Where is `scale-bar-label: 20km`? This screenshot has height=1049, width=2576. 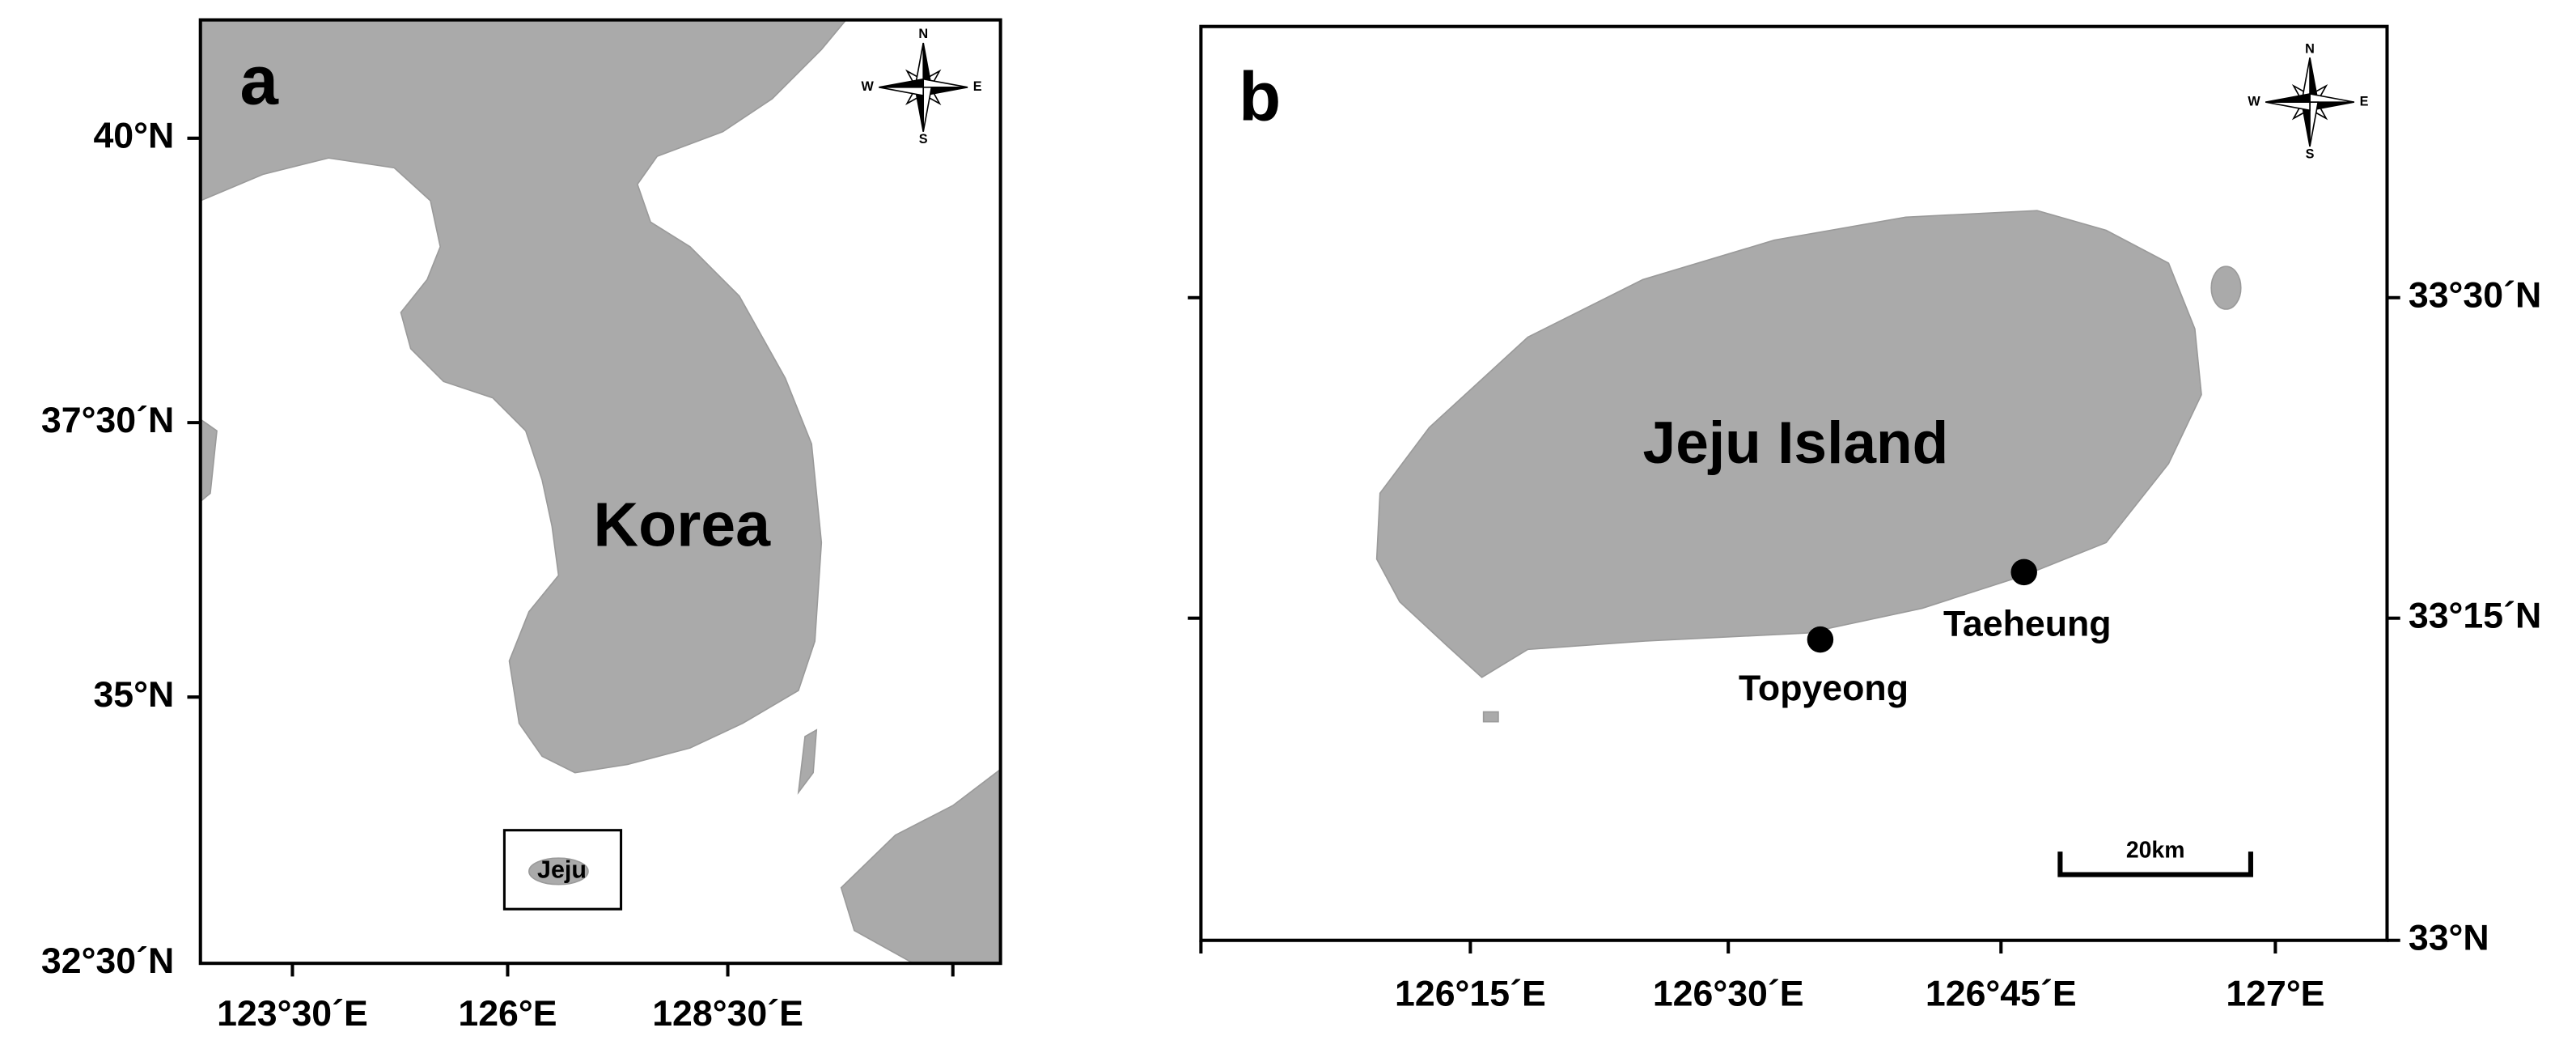 scale-bar-label: 20km is located at coordinates (2155, 851).